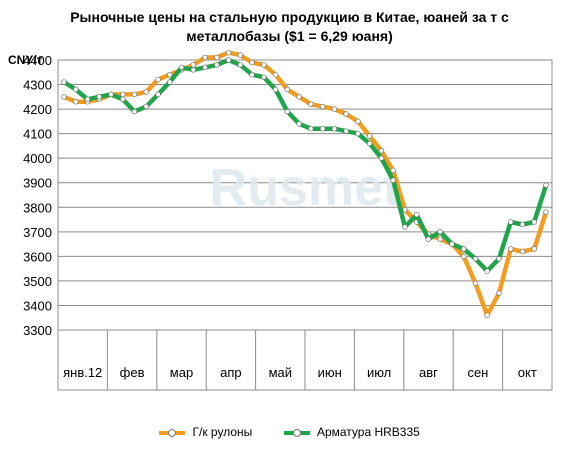  What do you see at coordinates (37, 330) in the screenshot?
I see `y-tick-label-3300: 3300` at bounding box center [37, 330].